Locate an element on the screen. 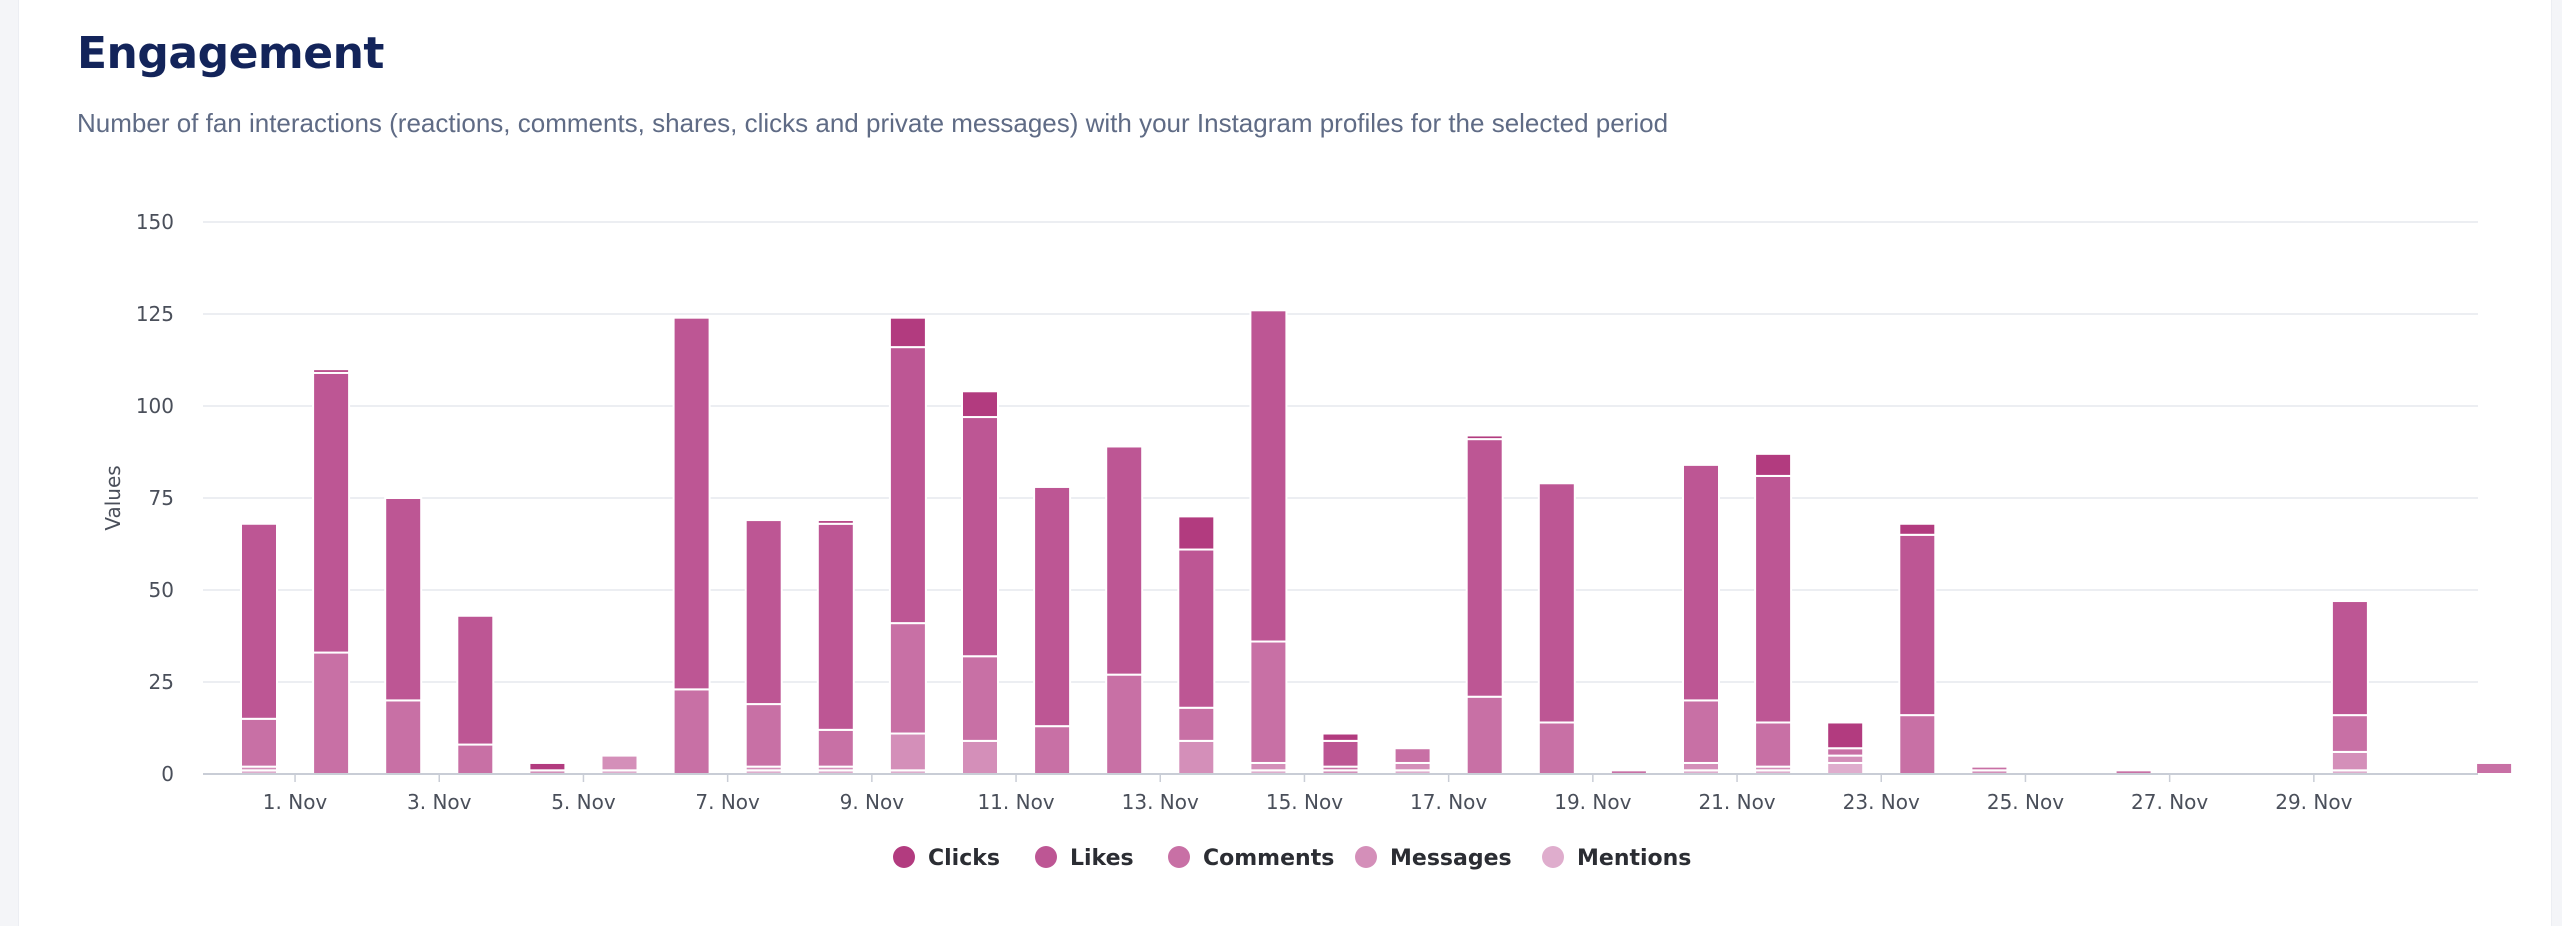 The height and width of the screenshot is (926, 2562). x-tick-label: 21. Nov is located at coordinates (1736, 802).